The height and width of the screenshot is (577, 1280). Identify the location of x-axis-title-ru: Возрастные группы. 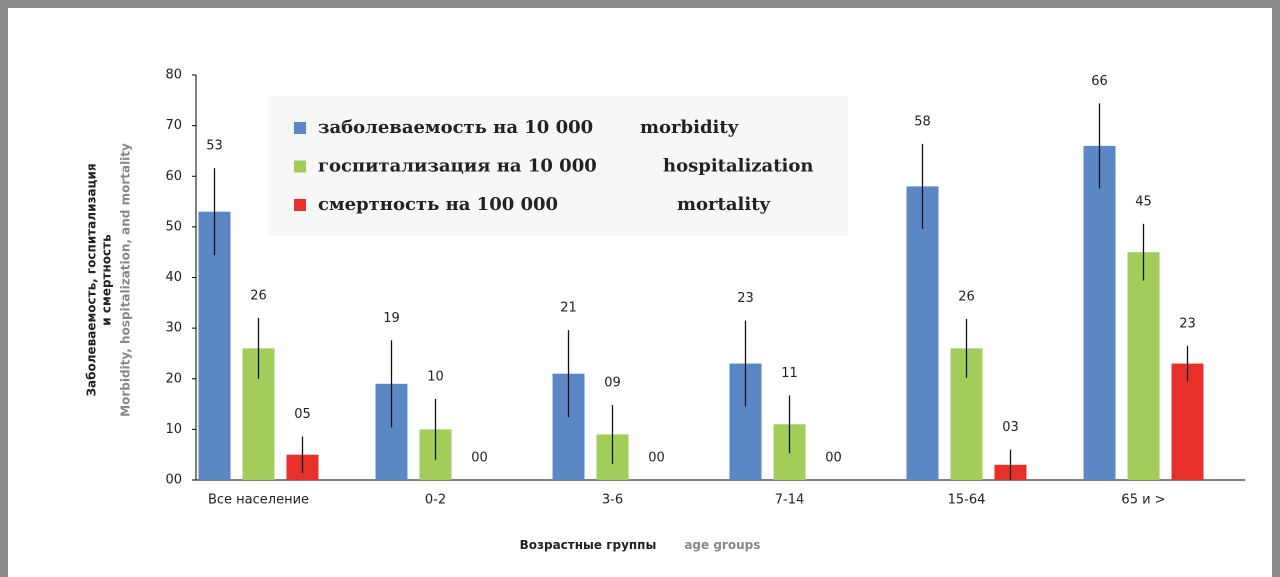
(588, 545).